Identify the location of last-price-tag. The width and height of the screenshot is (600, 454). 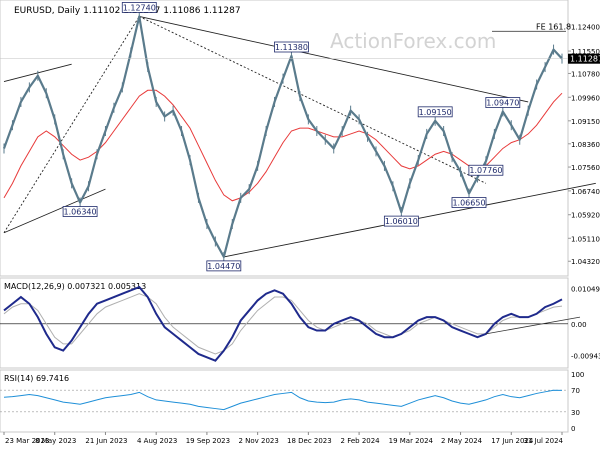
(584, 58).